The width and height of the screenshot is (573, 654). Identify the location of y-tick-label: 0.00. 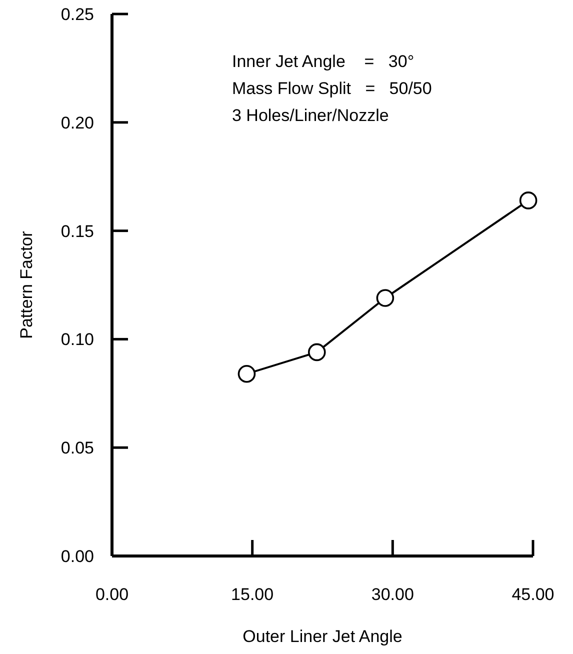
(77, 556).